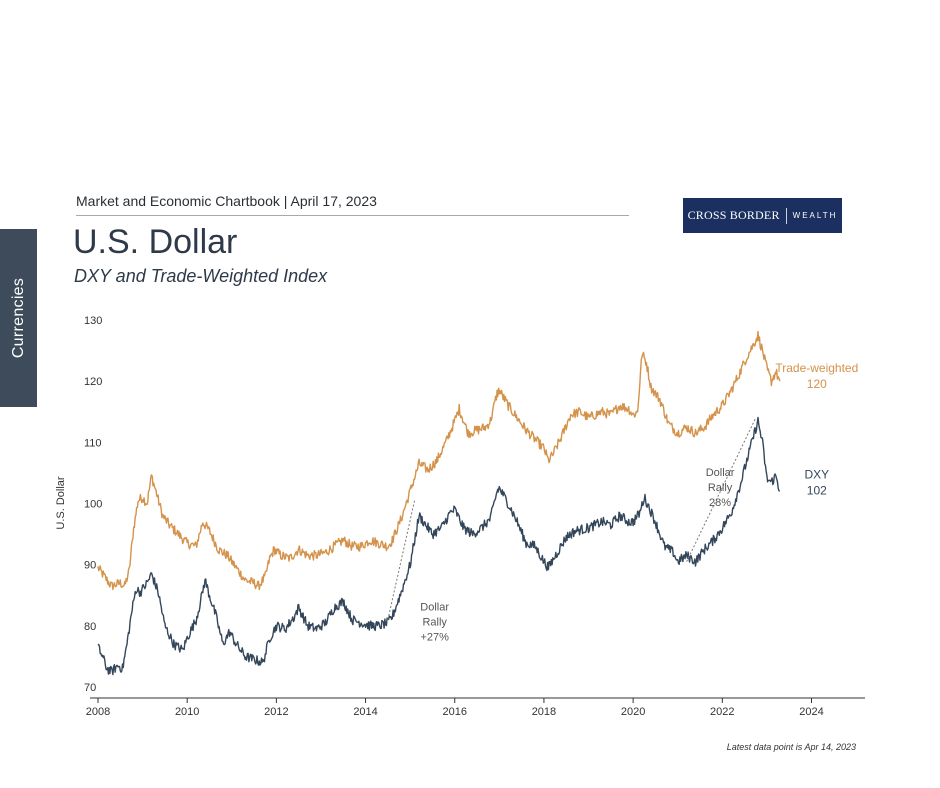 Image resolution: width=940 pixels, height=788 pixels. What do you see at coordinates (93, 382) in the screenshot?
I see `y-tick-label: 120` at bounding box center [93, 382].